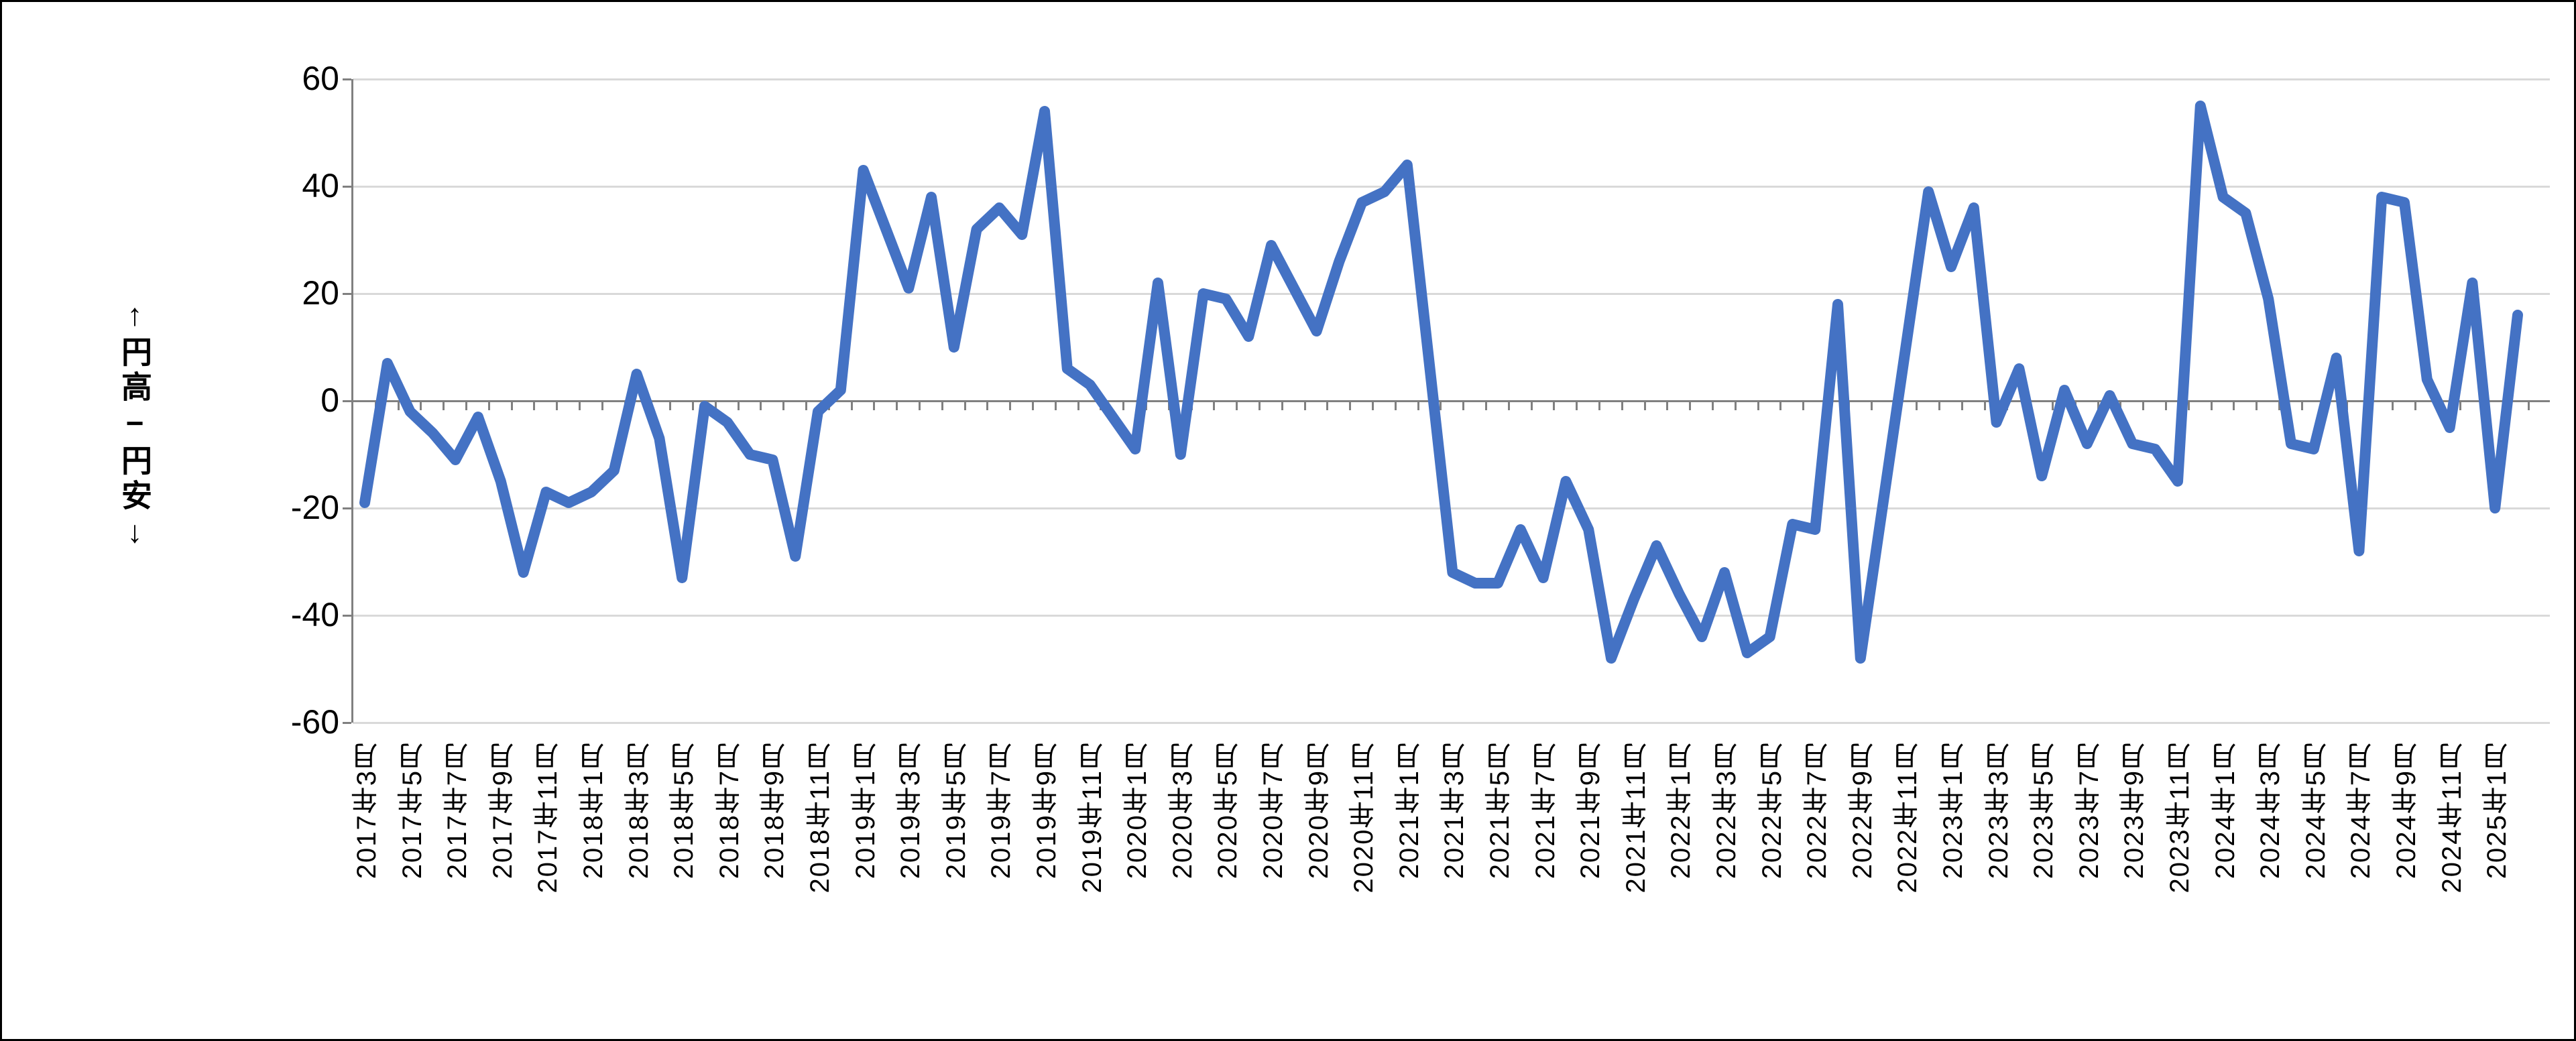  What do you see at coordinates (314, 722) in the screenshot?
I see `y-tick-label: -60` at bounding box center [314, 722].